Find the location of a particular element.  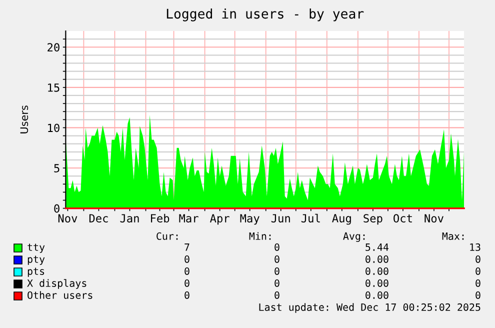

legend-label: Other users is located at coordinates (60, 295).